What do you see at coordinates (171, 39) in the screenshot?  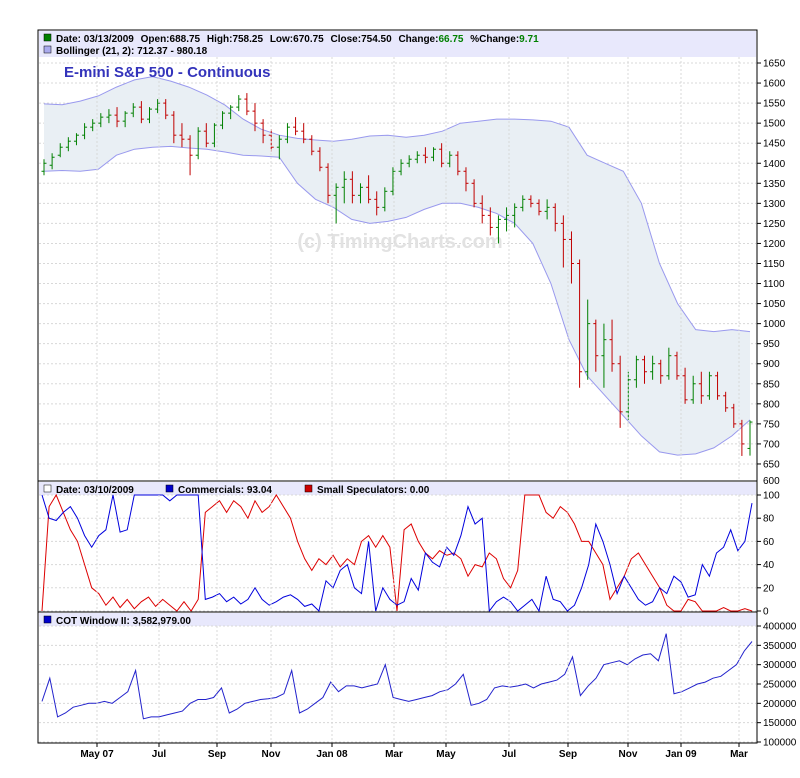 I see `header-open: Open:688.75` at bounding box center [171, 39].